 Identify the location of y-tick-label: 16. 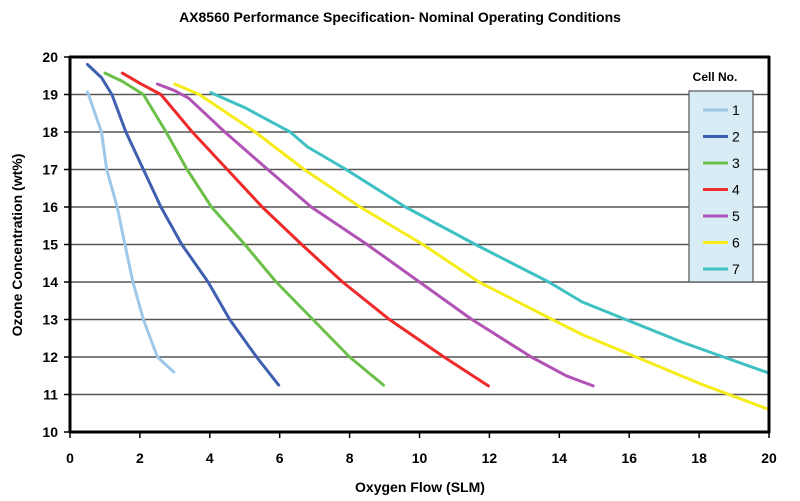
(50, 207).